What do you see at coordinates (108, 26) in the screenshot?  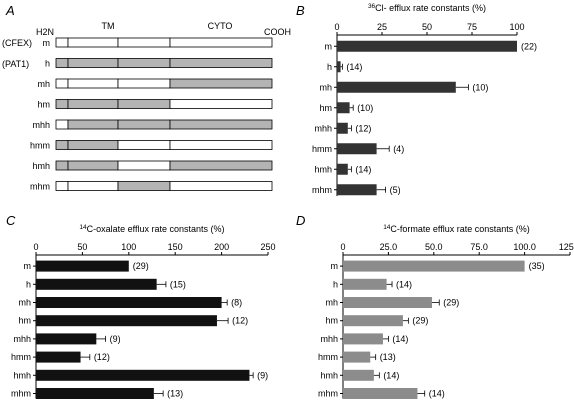 I see `tm-domain-label: TM` at bounding box center [108, 26].